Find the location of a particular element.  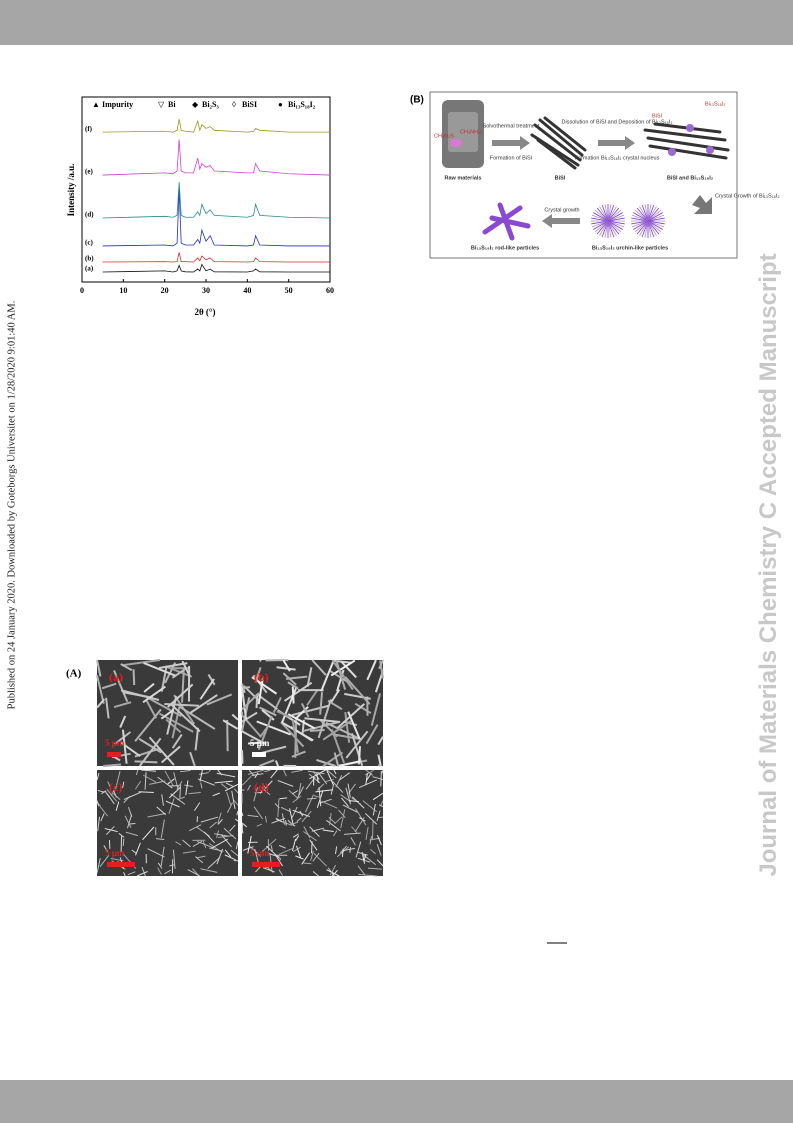

sem-label: (d) is located at coordinates (261, 787).